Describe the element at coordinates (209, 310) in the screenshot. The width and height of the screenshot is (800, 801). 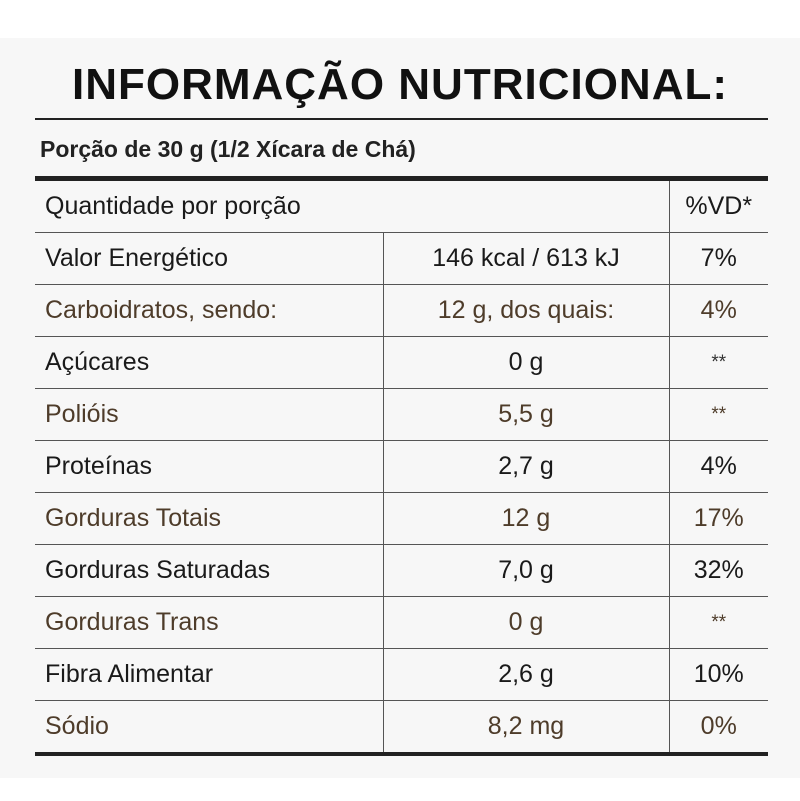
I see `nutrient-name: Carboidratos, sendo:` at that location.